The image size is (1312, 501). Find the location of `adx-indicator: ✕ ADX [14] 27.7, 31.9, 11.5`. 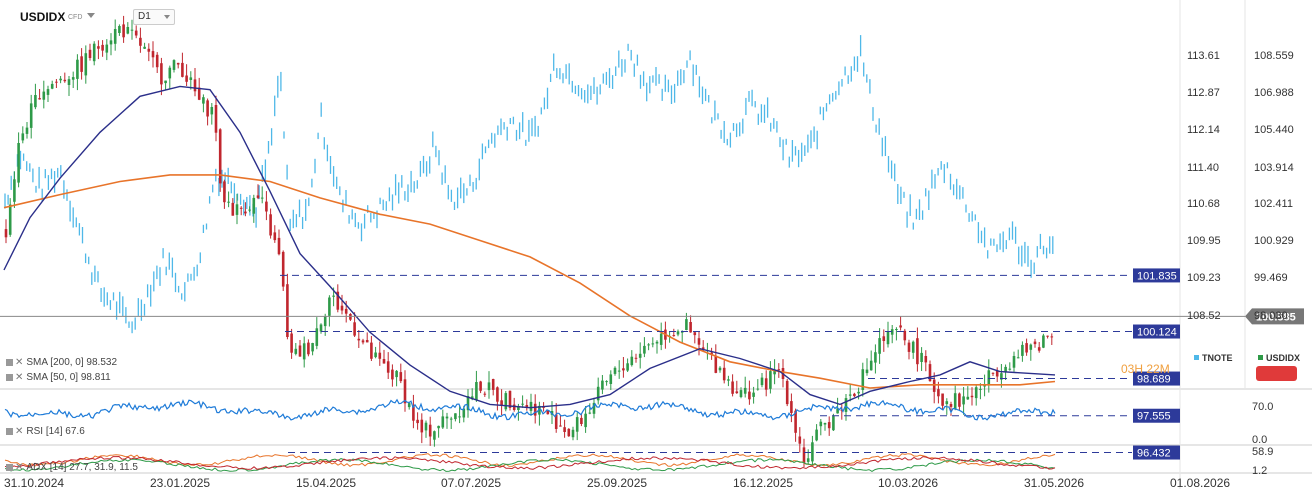

adx-indicator: ✕ ADX [14] 27.7, 31.9, 11.5 is located at coordinates (72, 467).